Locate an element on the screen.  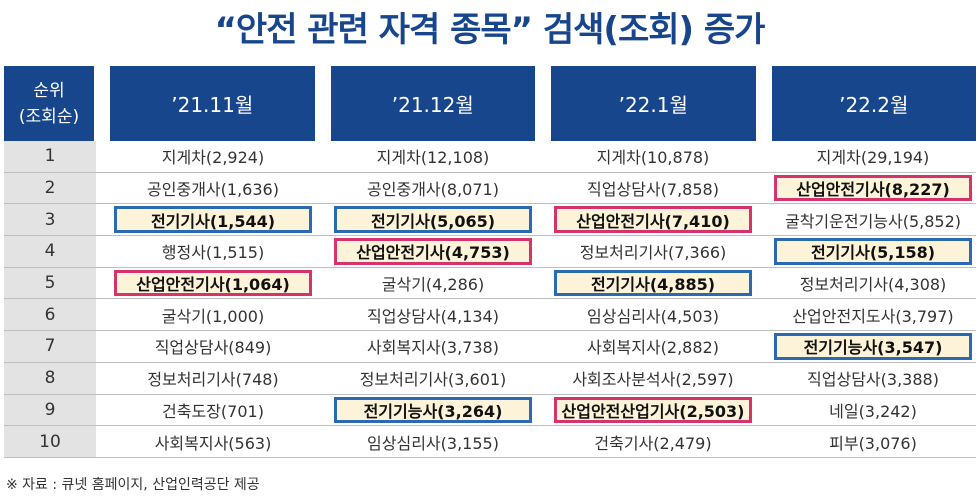
table-cell: 공인중개사(8,071) is located at coordinates (433, 188).